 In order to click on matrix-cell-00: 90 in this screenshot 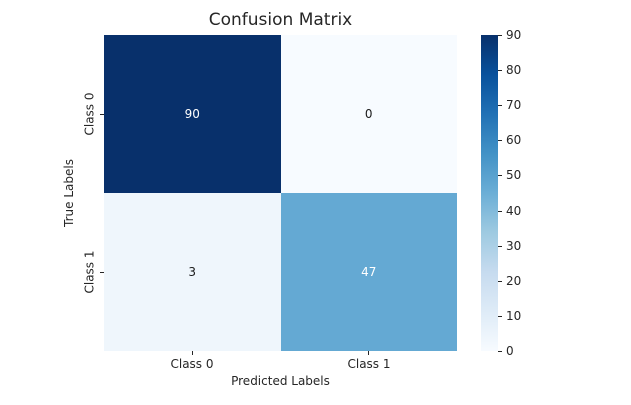, I will do `click(192, 114)`.